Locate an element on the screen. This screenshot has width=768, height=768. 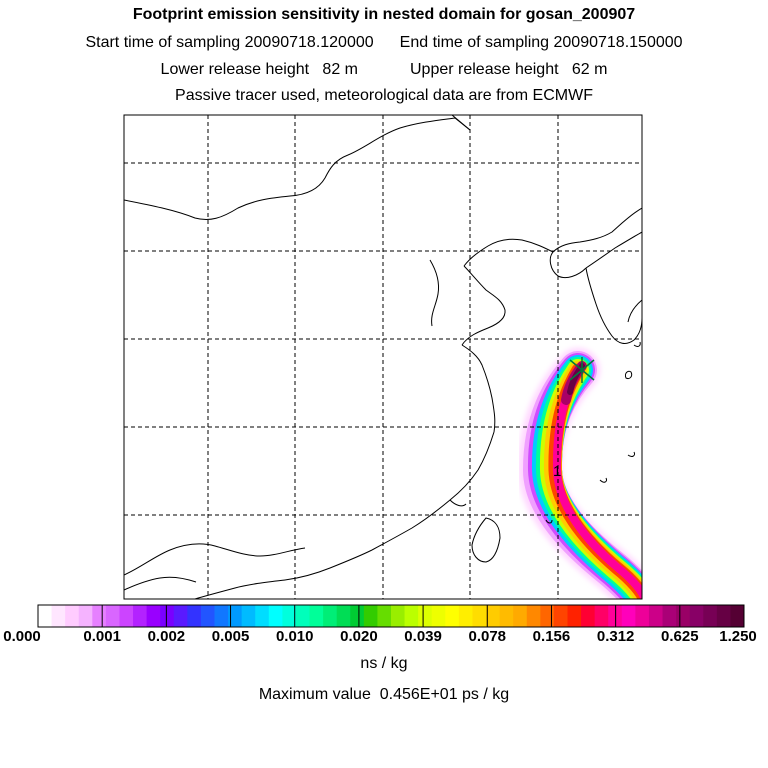
colorbar-tick-label: 0.039 is located at coordinates (423, 636).